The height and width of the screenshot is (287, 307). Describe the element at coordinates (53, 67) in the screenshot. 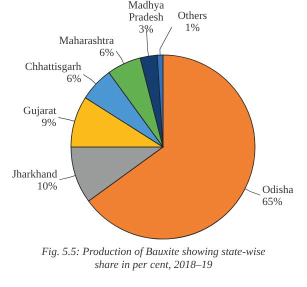

I see `slice-label: Chhattisgarh` at that location.